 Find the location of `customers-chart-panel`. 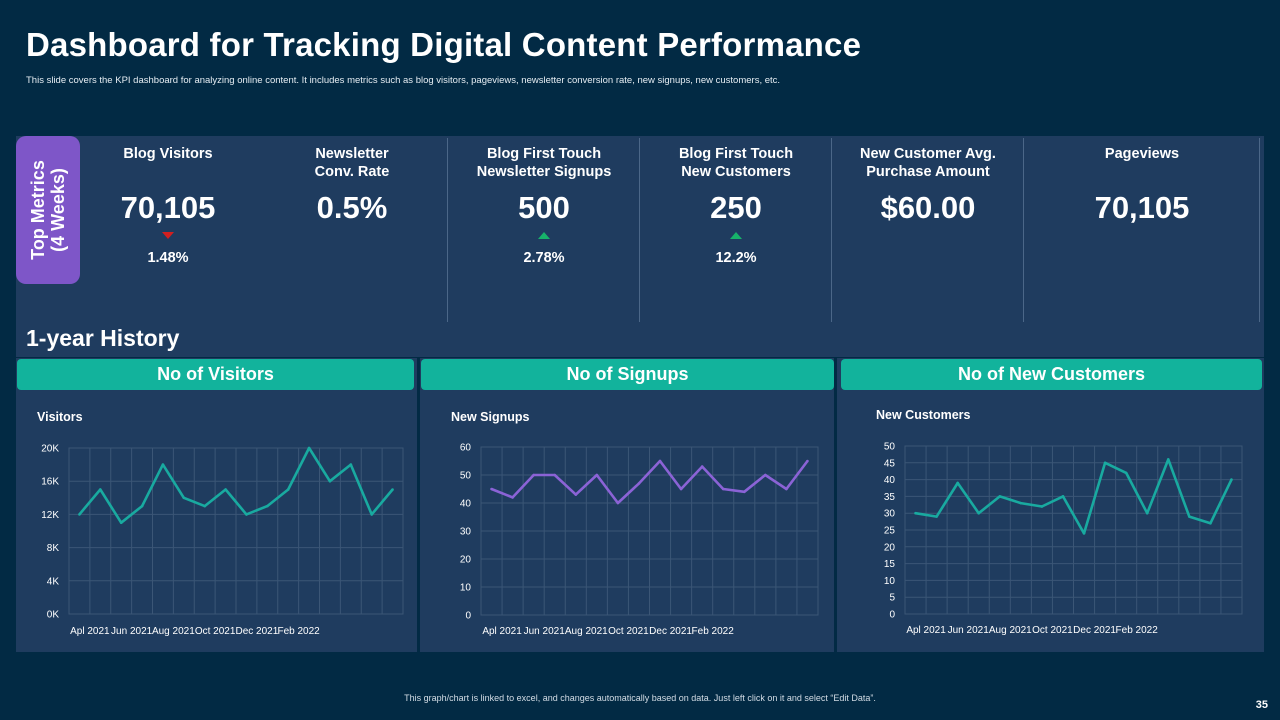

customers-chart-panel is located at coordinates (1050, 505).